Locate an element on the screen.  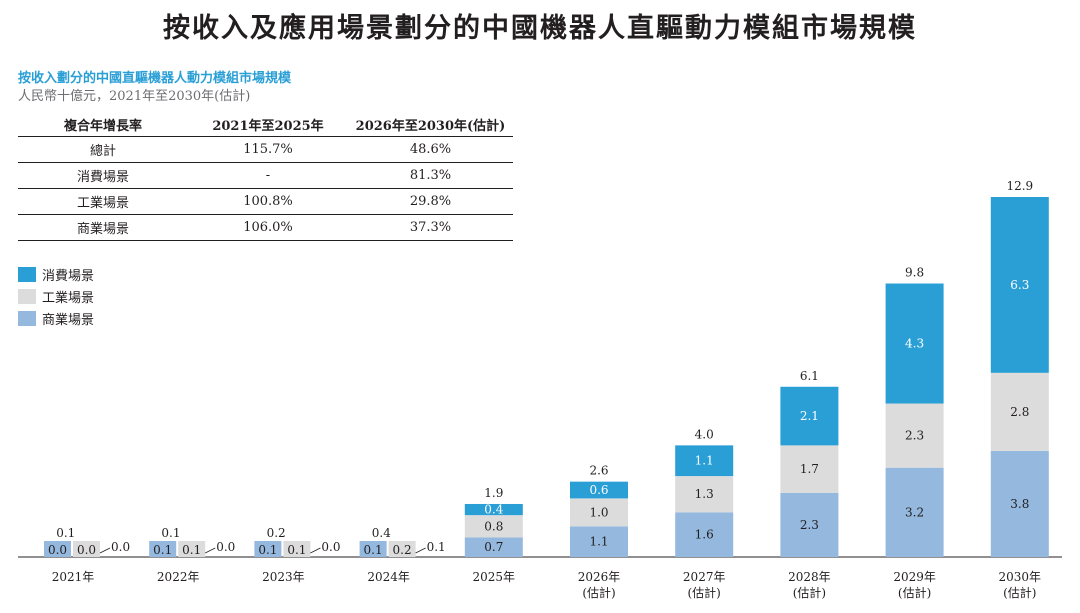
table-cell: 106.0% is located at coordinates (268, 227).